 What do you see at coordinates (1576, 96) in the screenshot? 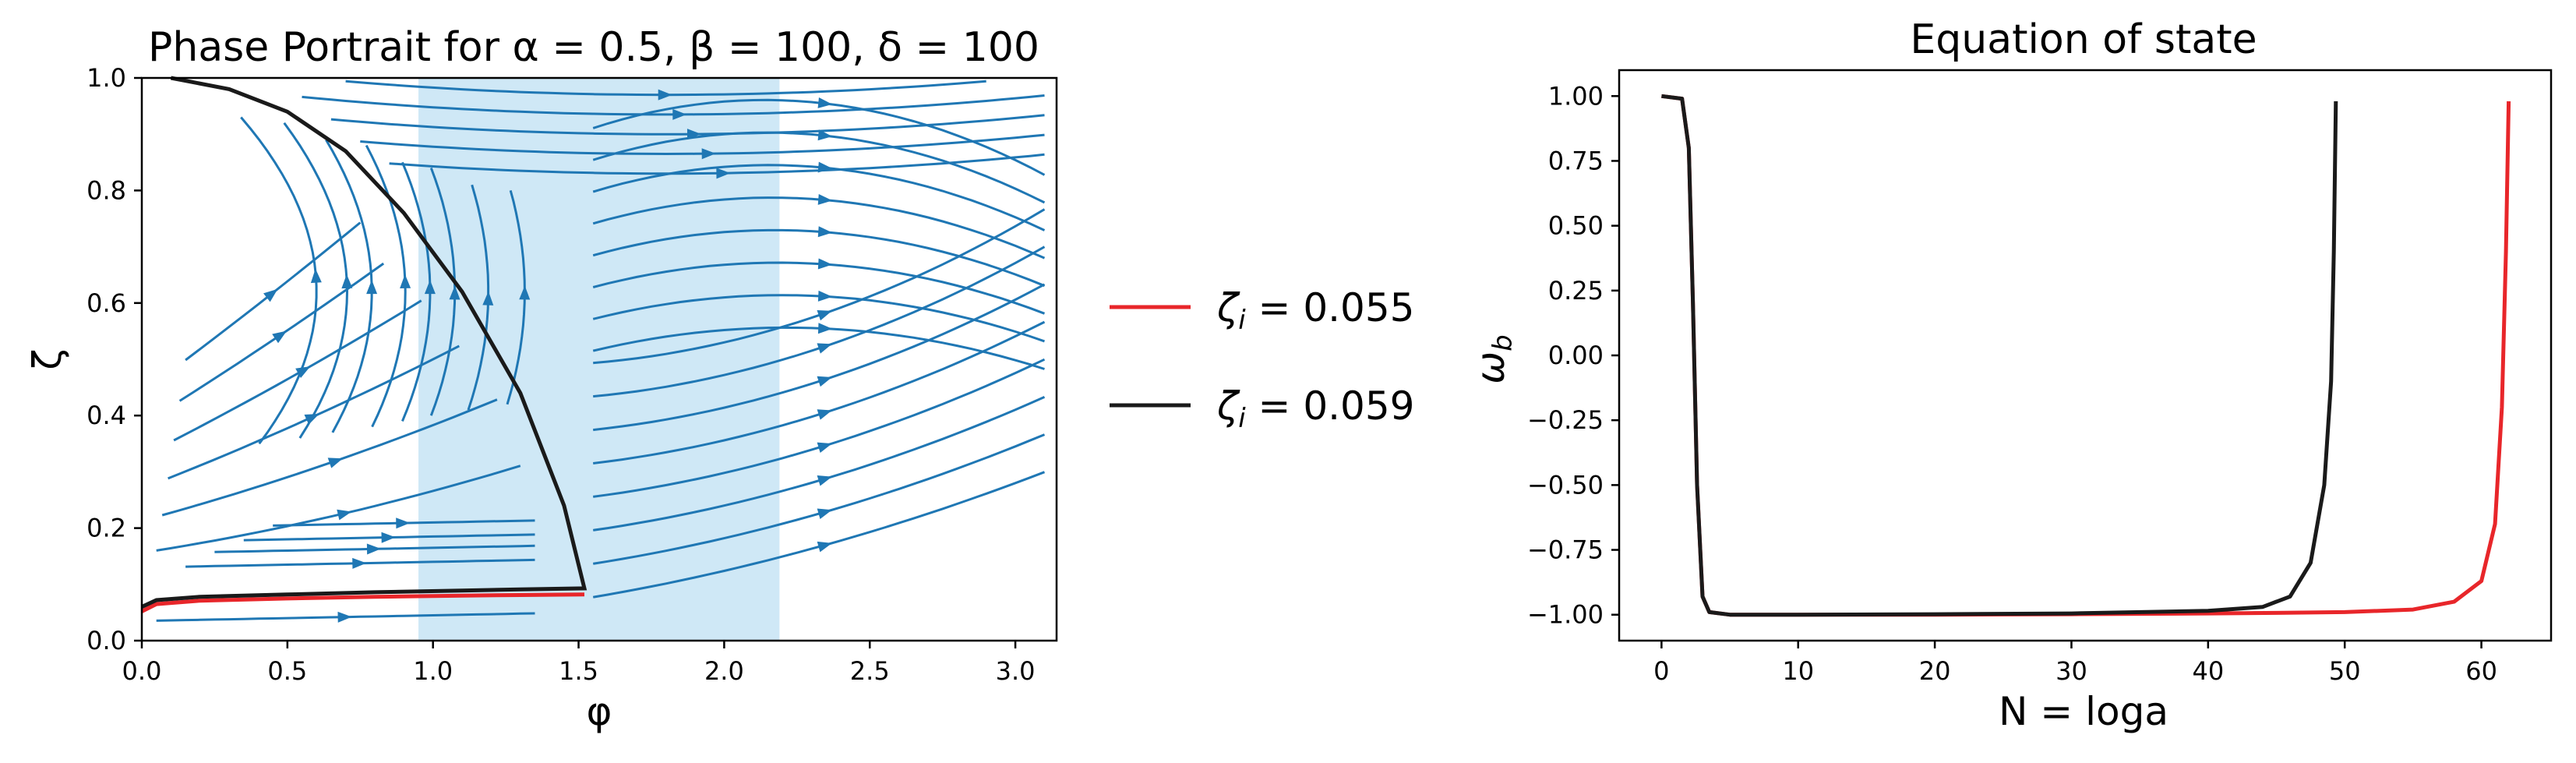
I see `y-tick-label: 1.00` at bounding box center [1576, 96].